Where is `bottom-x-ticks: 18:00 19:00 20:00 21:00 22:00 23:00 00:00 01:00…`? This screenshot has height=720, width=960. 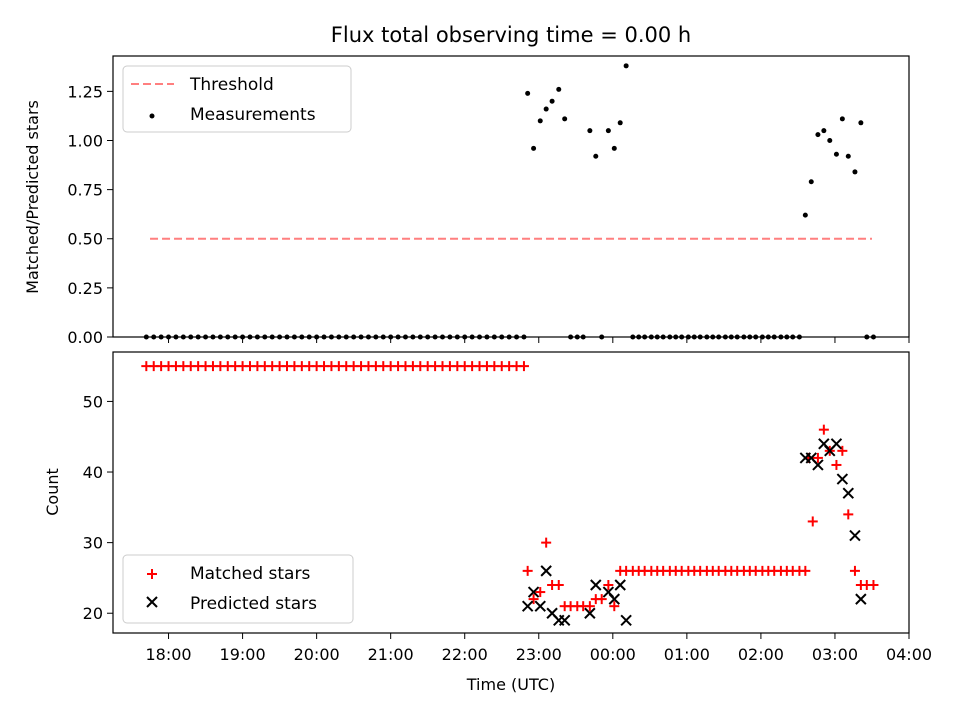 bottom-x-ticks: 18:00 19:00 20:00 21:00 22:00 23:00 00:00 01:00… is located at coordinates (538, 648).